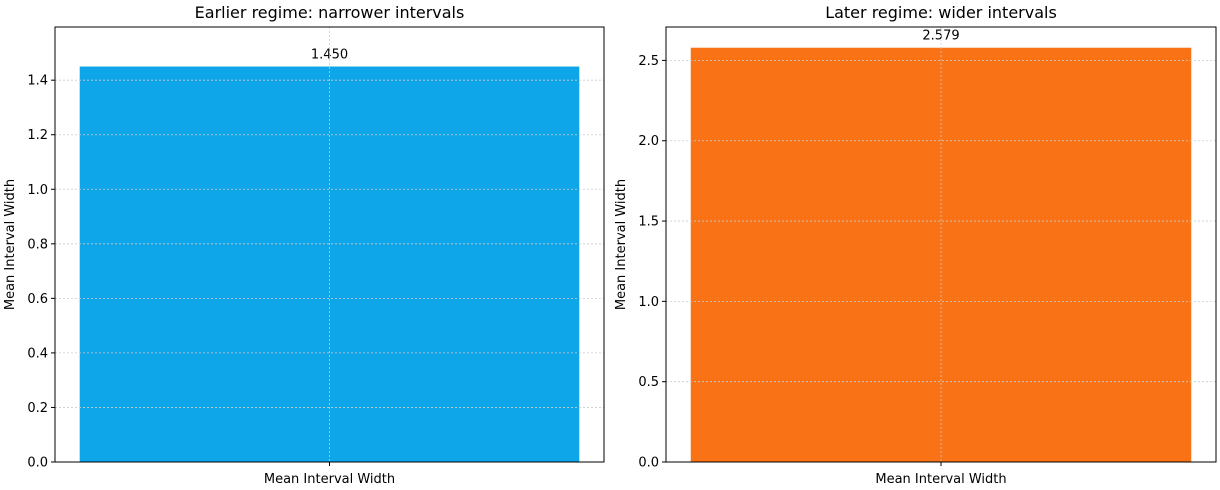 The height and width of the screenshot is (490, 1220). Describe the element at coordinates (37, 299) in the screenshot. I see `y-tick-label: 0.6` at that location.